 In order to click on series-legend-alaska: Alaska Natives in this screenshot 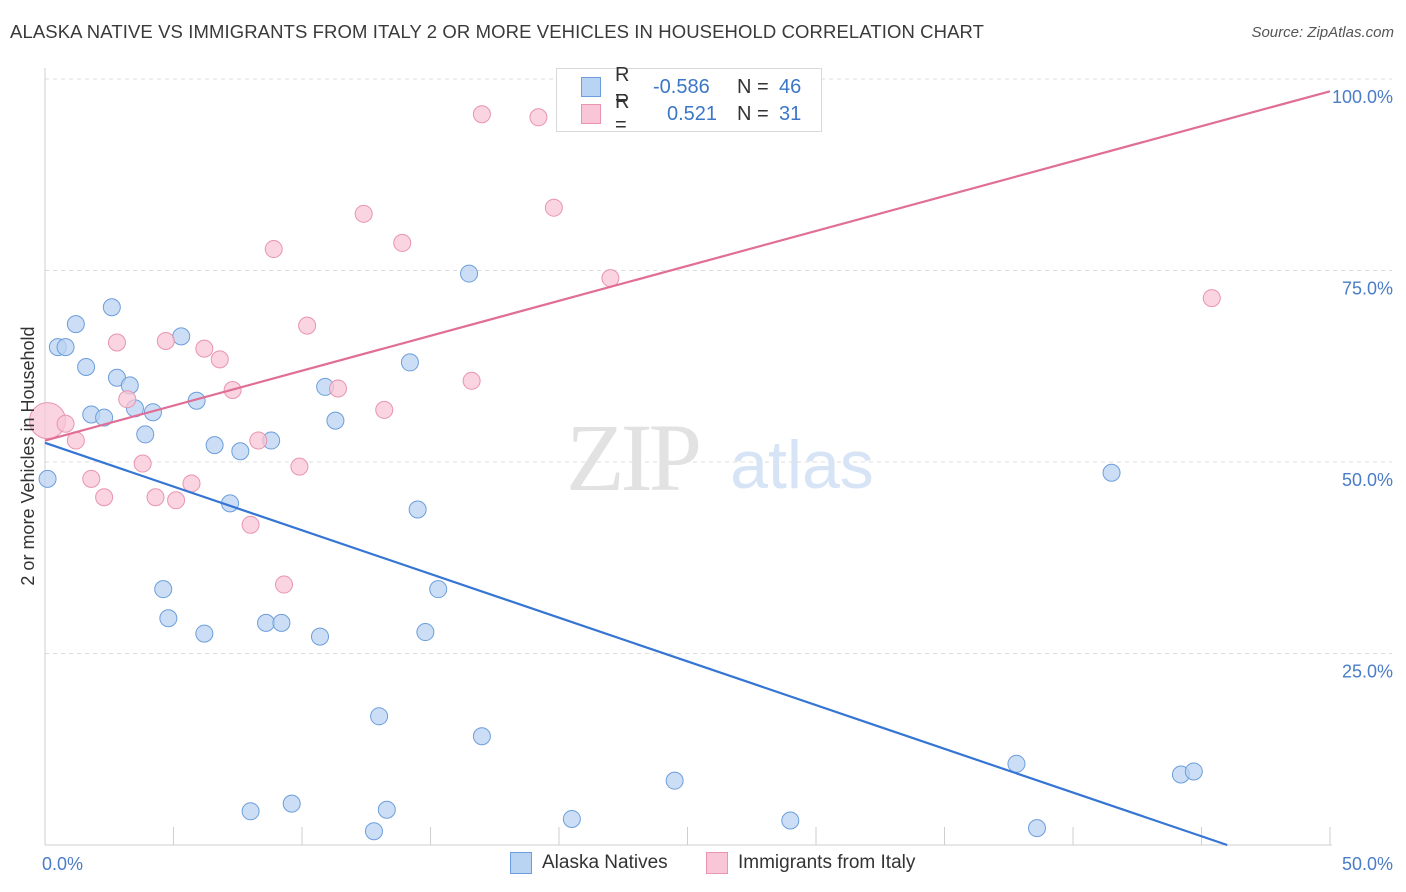, I will do `click(589, 863)`.